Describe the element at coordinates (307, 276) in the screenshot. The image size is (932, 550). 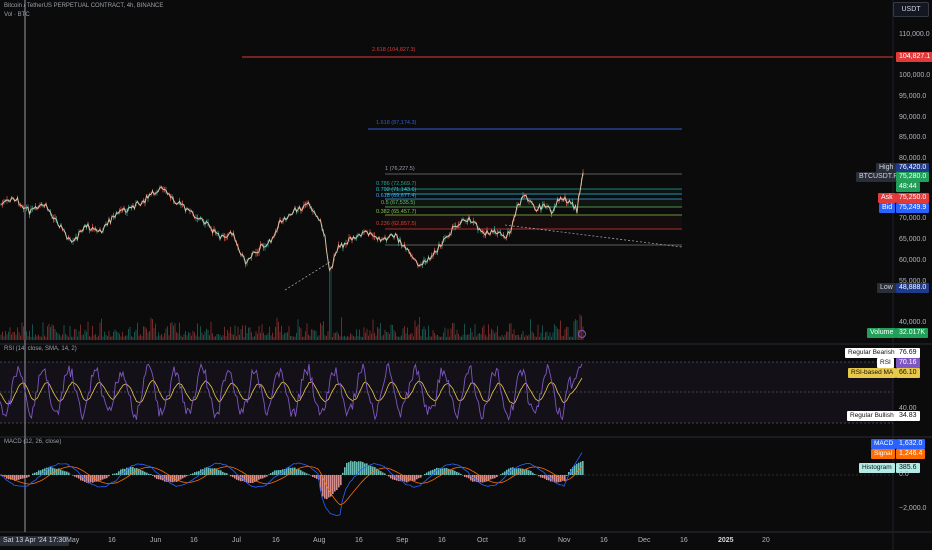
I see `dotted-trendline-left` at that location.